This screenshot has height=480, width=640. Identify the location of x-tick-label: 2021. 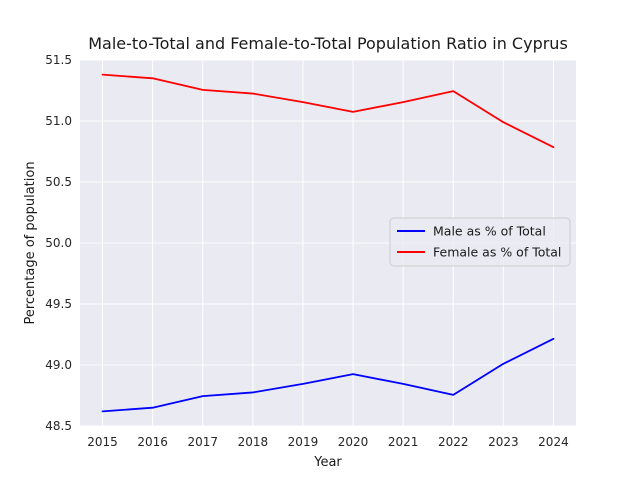
(403, 442).